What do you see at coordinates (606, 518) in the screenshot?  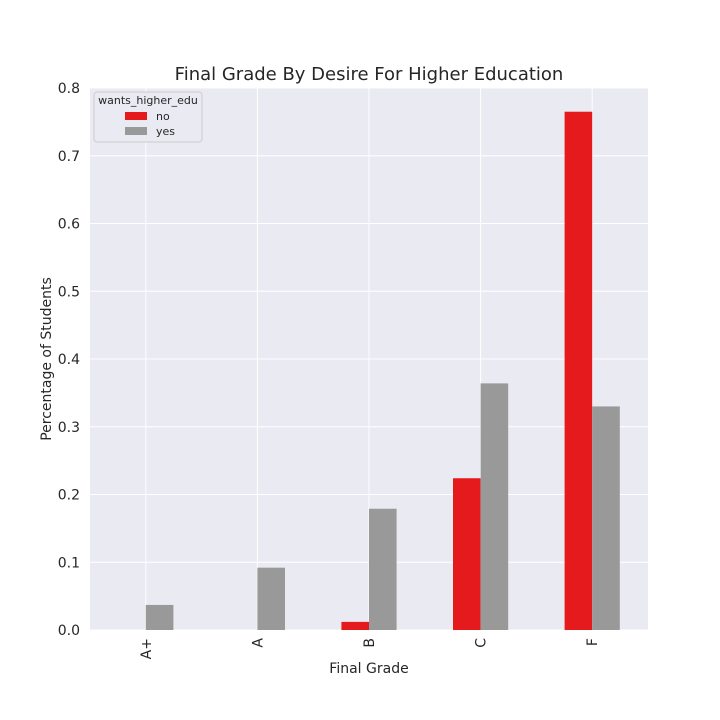 I see `bar-yes-F` at bounding box center [606, 518].